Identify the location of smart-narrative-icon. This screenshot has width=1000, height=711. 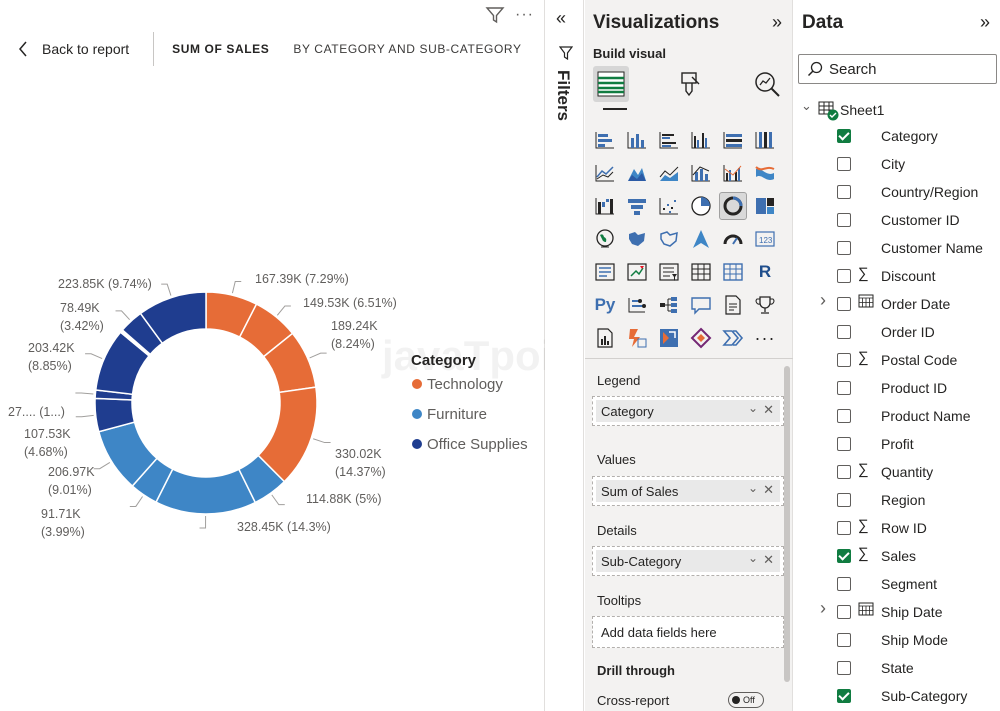
(733, 305).